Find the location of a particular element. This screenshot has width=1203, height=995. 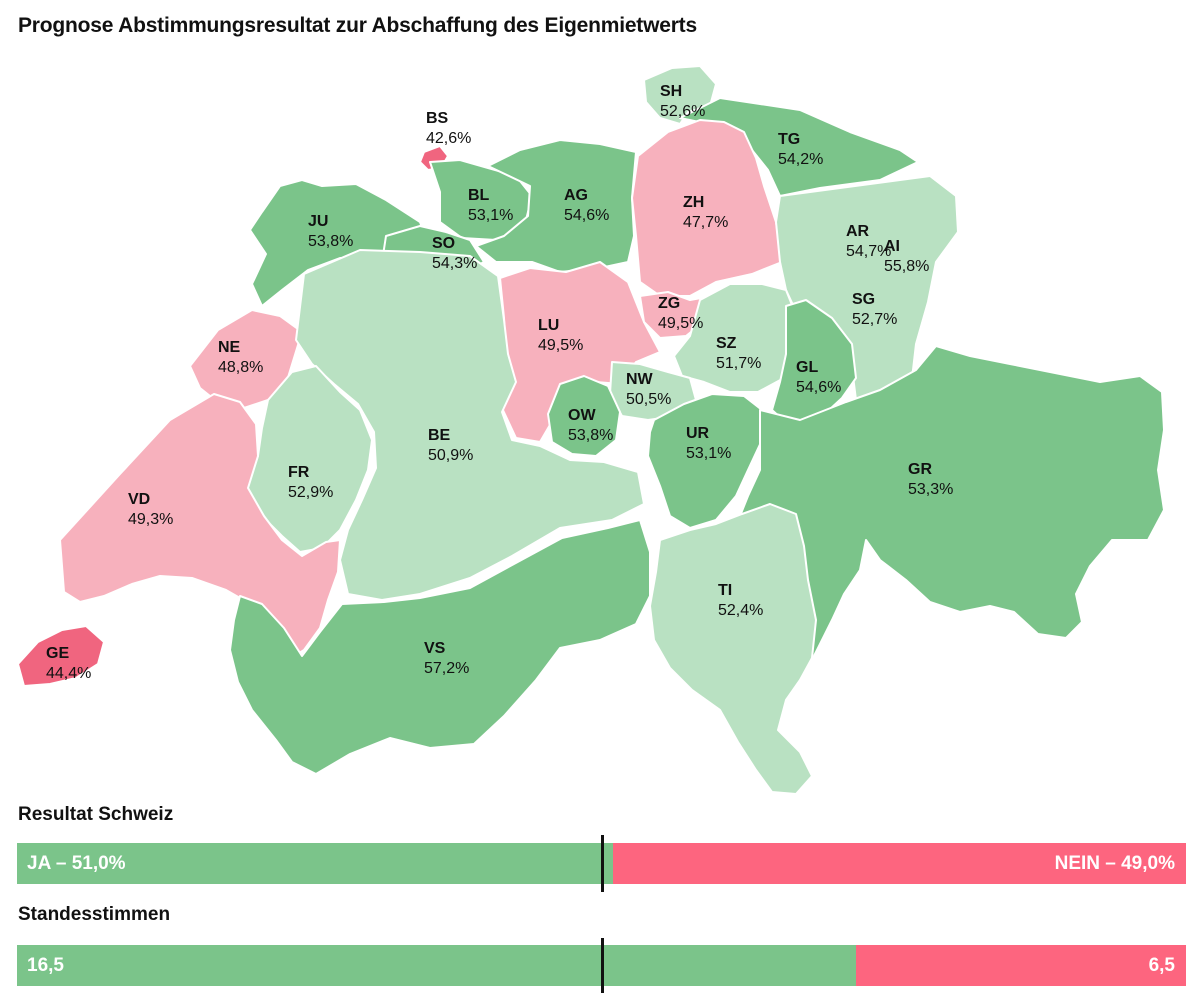

canton-code-label: OW is located at coordinates (582, 415).